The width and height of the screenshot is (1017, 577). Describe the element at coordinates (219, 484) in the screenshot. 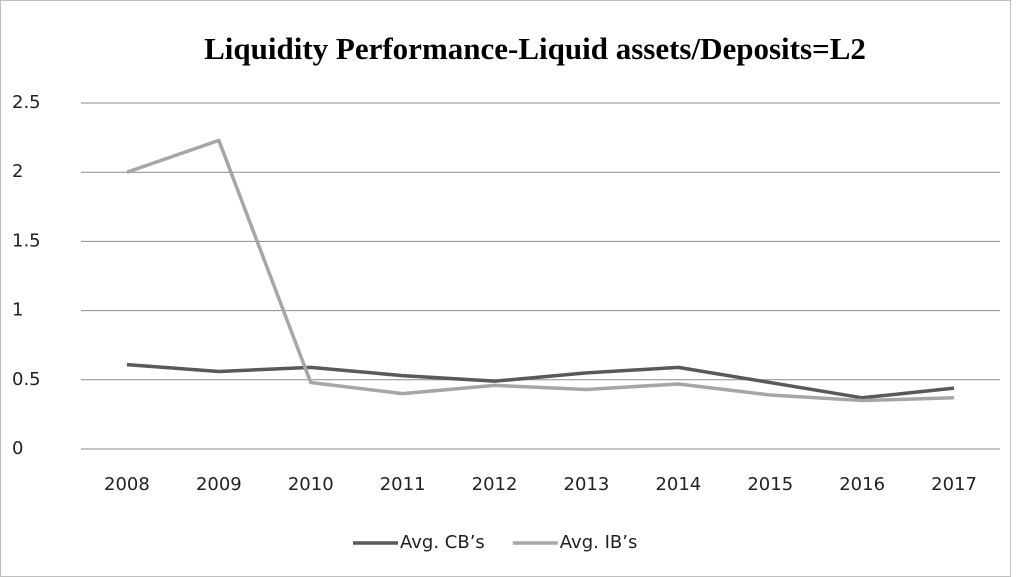

I see `x-tick-label: 2009` at that location.